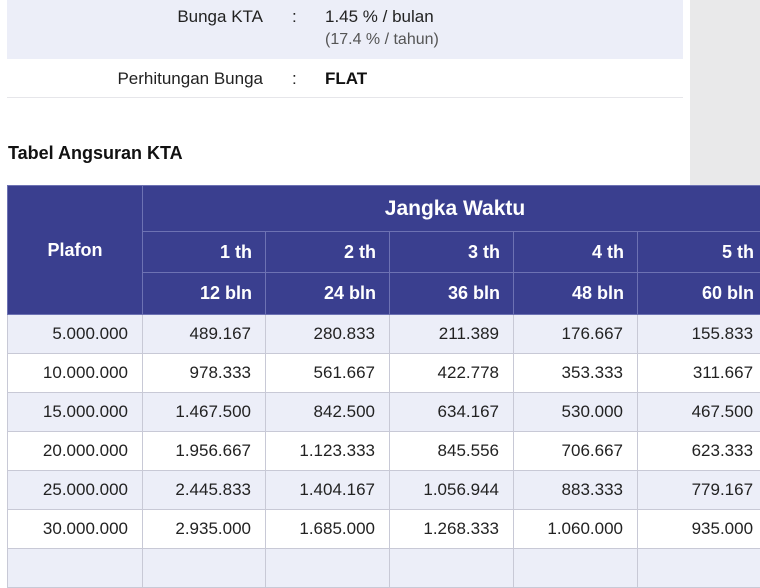 The image size is (760, 588). Describe the element at coordinates (382, 40) in the screenshot. I see `interest-rate-yearly: (17.4 % / tahun)` at that location.